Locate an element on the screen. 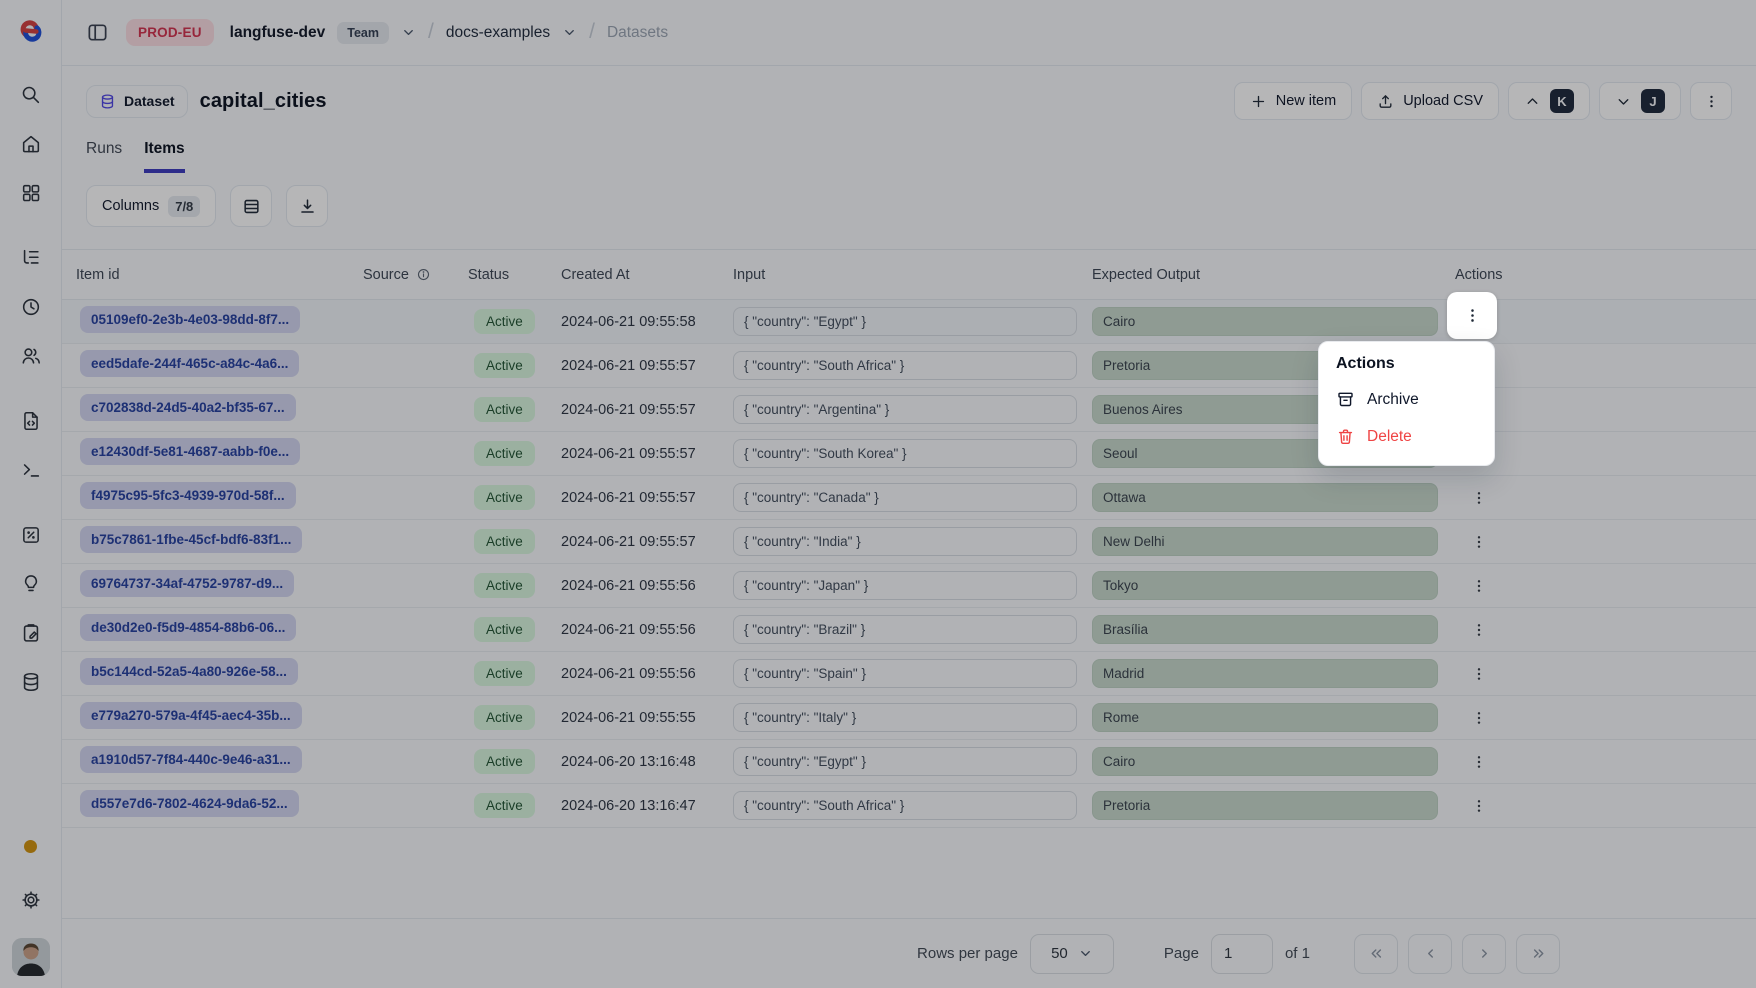 The width and height of the screenshot is (1756, 988). menu-title: Actions is located at coordinates (1365, 363).